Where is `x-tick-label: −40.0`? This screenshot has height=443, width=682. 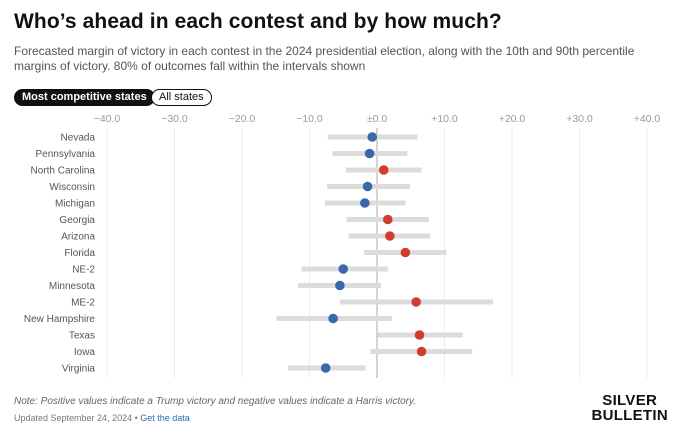
x-tick-label: −40.0 is located at coordinates (107, 119).